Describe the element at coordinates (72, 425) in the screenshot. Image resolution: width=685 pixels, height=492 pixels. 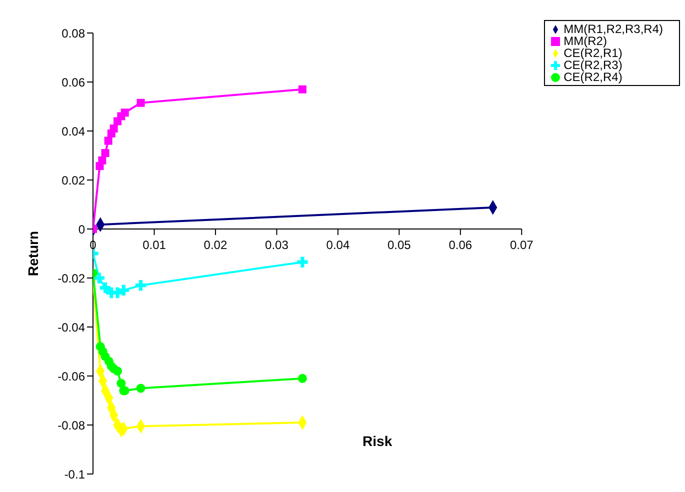
I see `y-tick-label: -0.08` at that location.